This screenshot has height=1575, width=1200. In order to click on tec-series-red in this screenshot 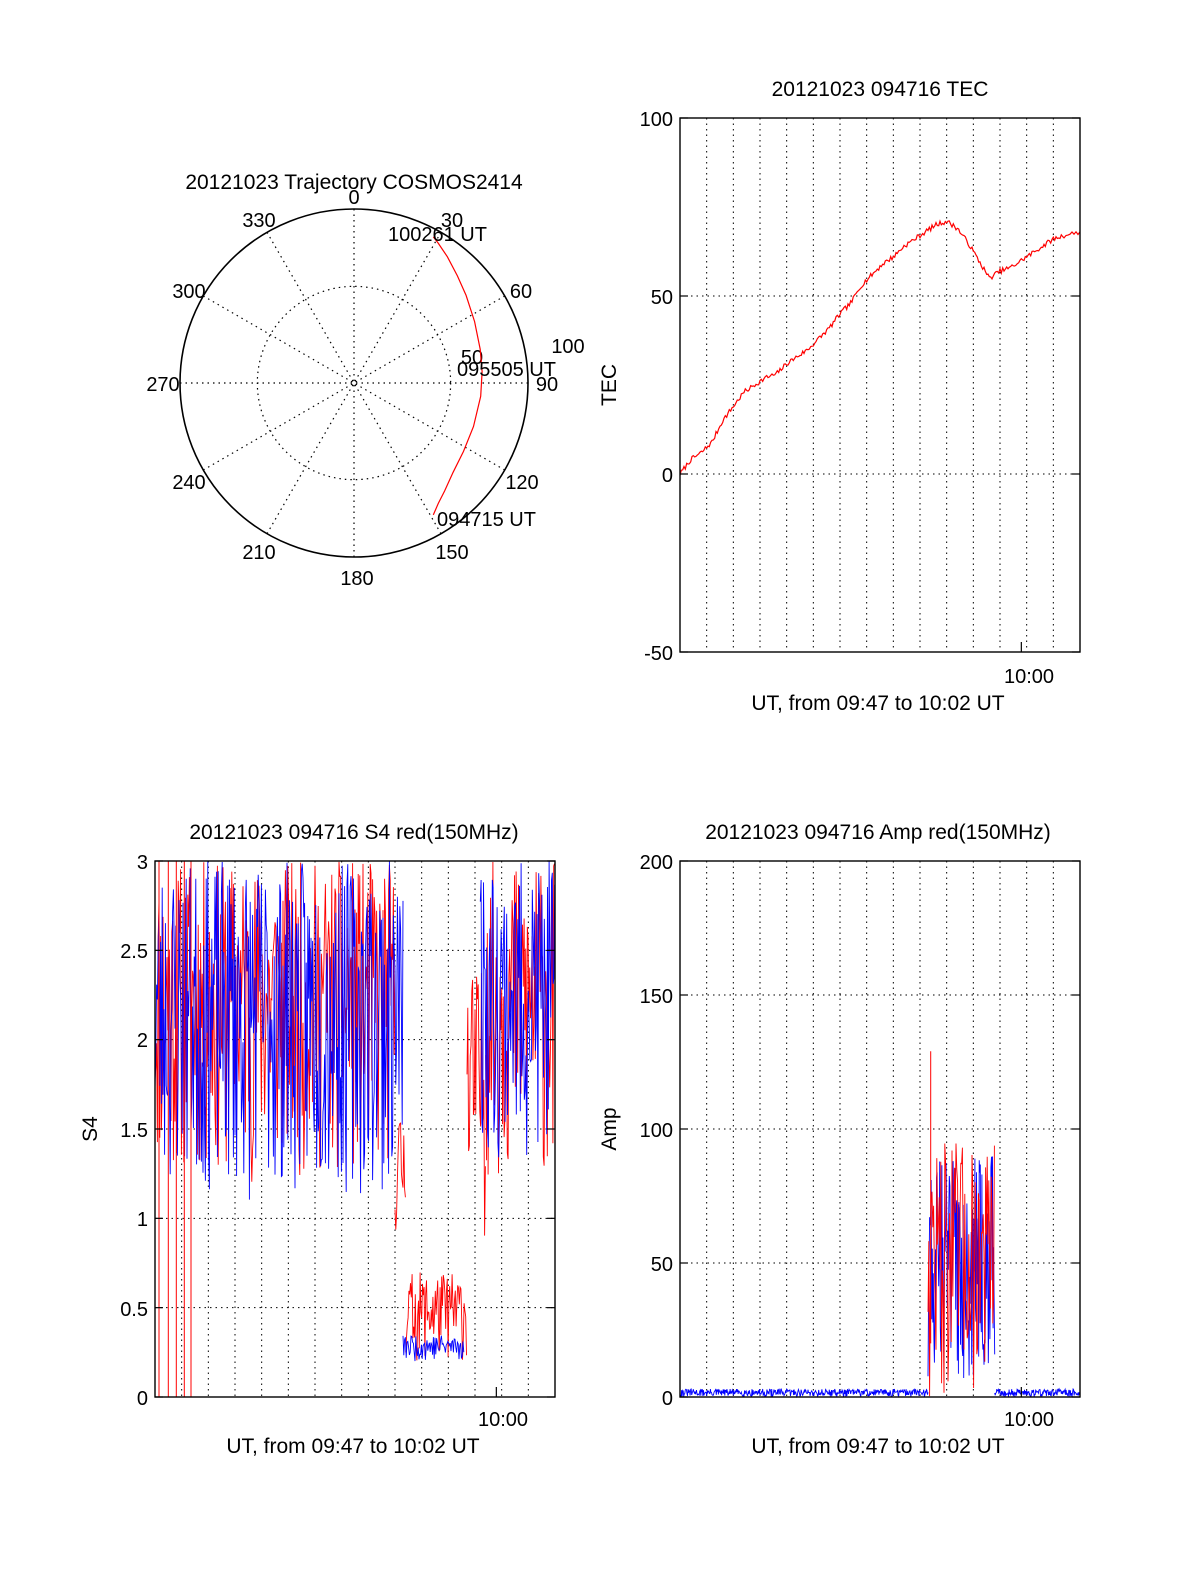, I will do `click(880, 347)`.